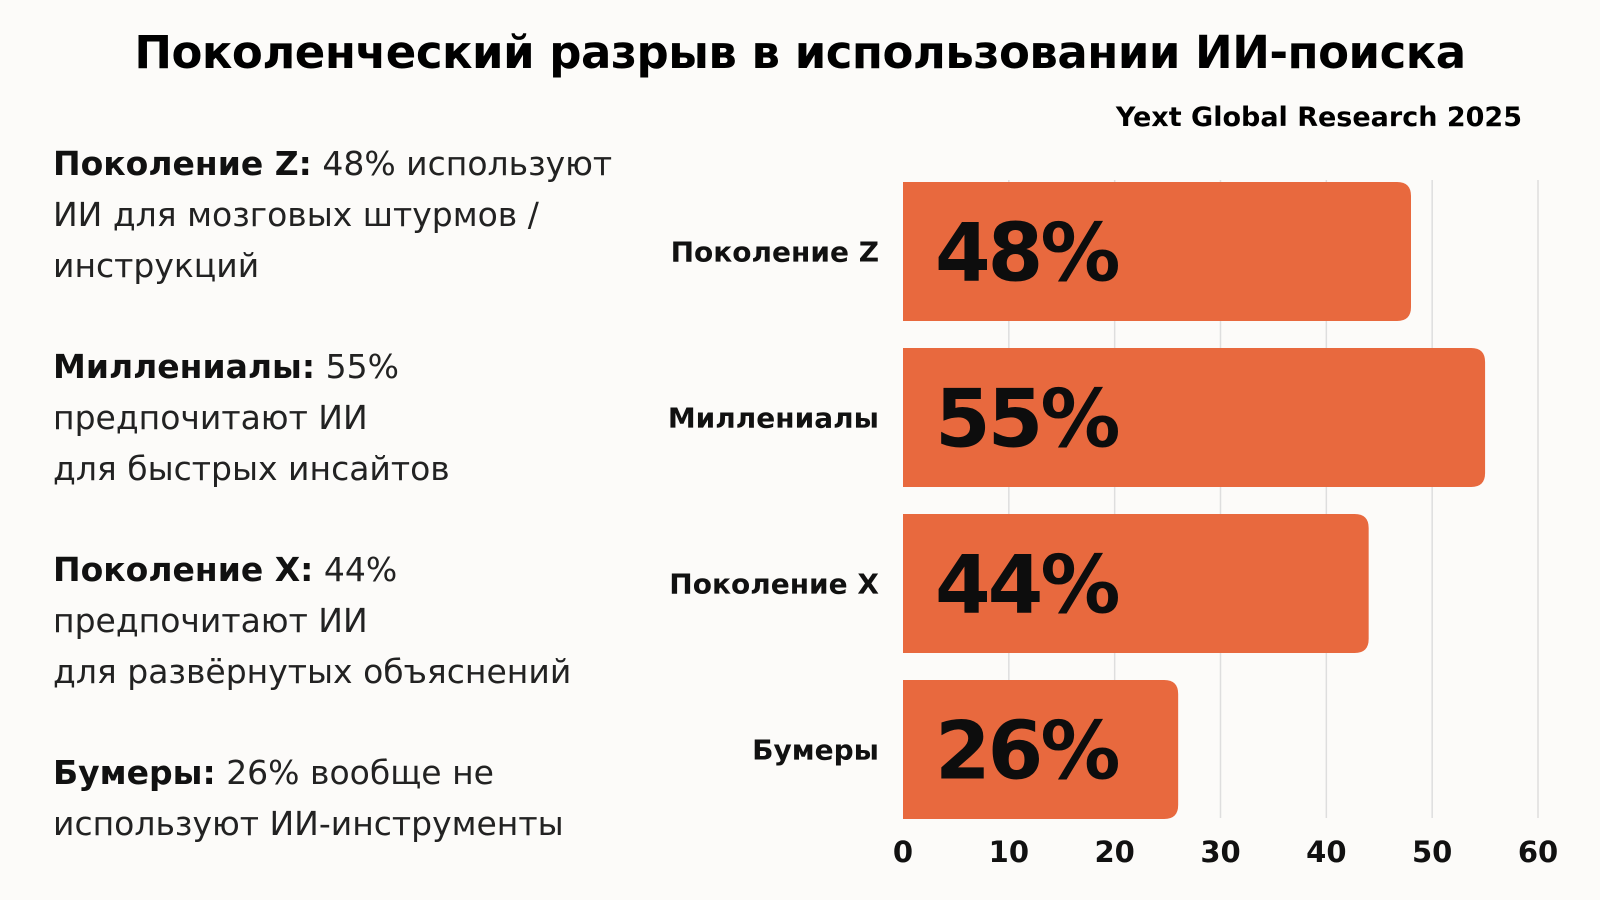  I want to click on x-tick-label: 50, so click(1432, 852).